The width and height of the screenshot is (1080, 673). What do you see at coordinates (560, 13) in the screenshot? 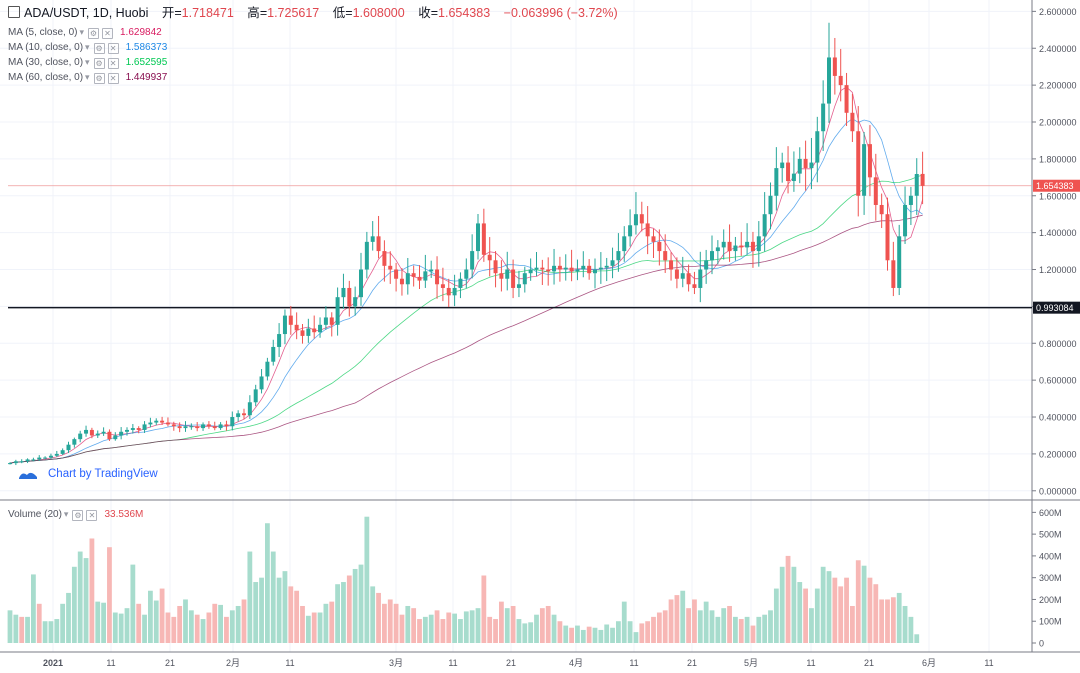
I see `change-value: −0.063996 (−3.72%)` at bounding box center [560, 13].